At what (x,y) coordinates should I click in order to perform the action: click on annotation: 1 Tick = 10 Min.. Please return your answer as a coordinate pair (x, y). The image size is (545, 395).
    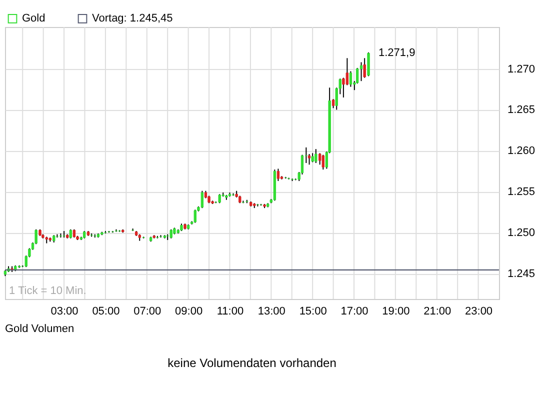
    Looking at the image, I should click on (47, 291).